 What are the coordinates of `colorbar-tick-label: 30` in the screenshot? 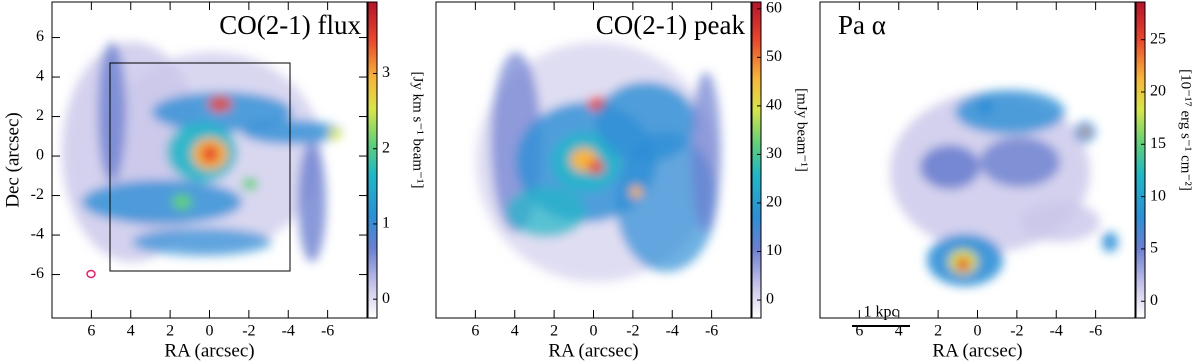 It's located at (774, 153).